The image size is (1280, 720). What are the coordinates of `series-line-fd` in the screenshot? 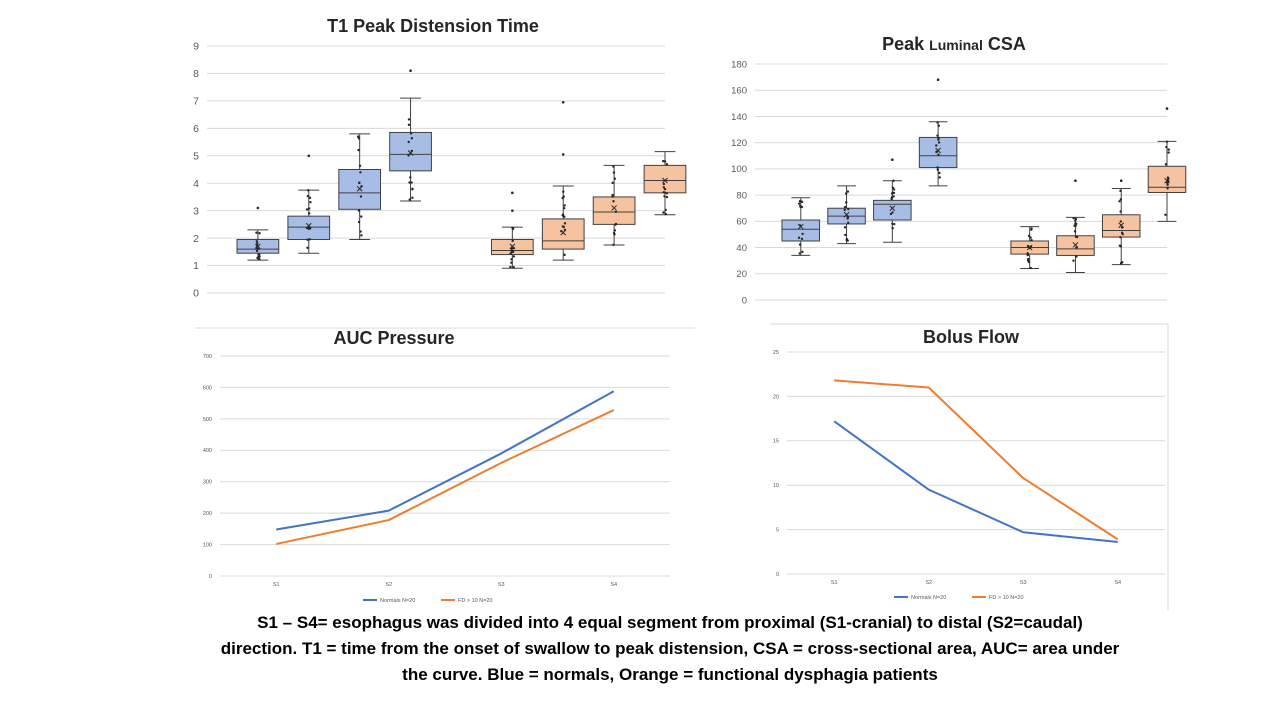 It's located at (445, 477).